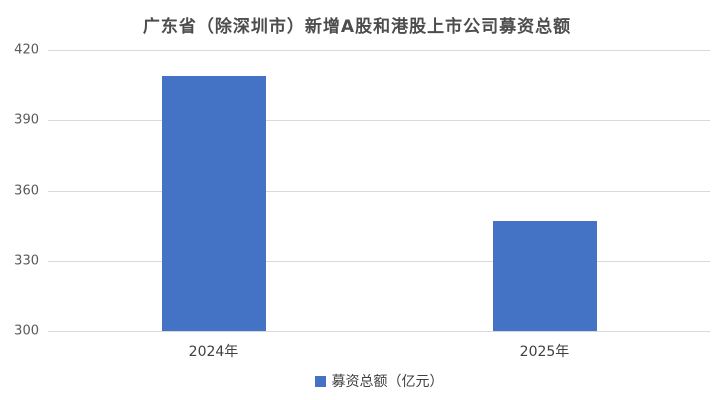 Image resolution: width=714 pixels, height=400 pixels. I want to click on bar-2025, so click(544, 275).